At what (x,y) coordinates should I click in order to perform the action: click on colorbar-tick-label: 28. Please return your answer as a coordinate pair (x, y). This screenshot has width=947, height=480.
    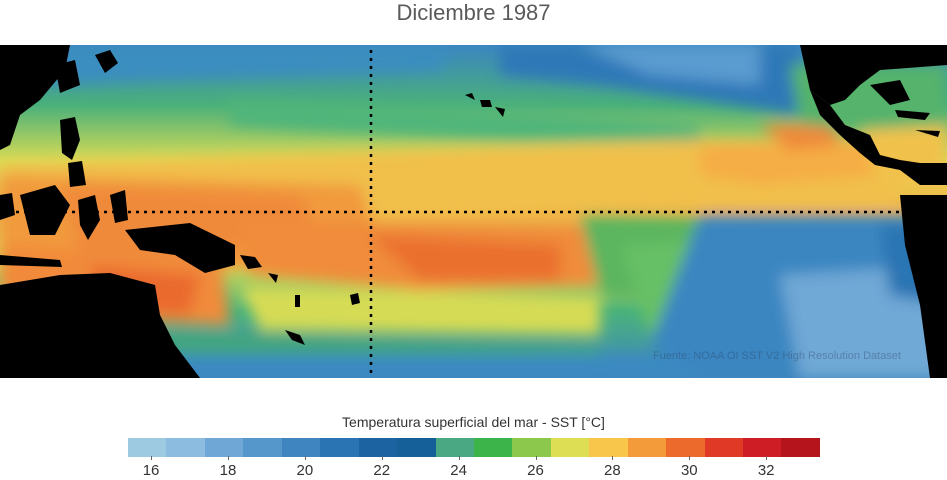
    Looking at the image, I should click on (612, 470).